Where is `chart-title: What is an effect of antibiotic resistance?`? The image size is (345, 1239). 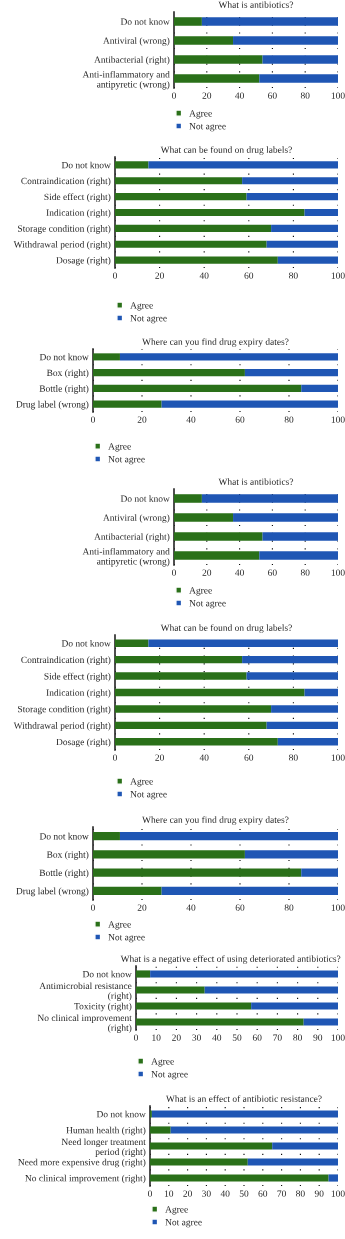
chart-title: What is an effect of antibiotic resistance? is located at coordinates (243, 1098).